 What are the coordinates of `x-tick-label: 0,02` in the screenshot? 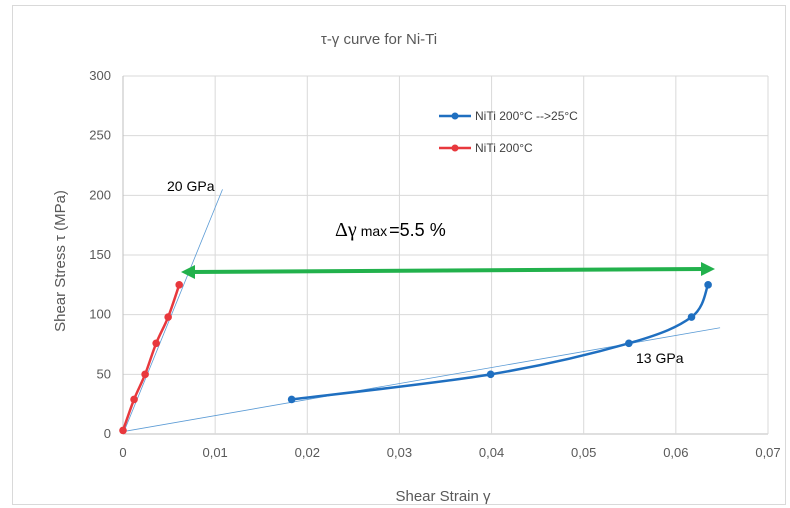 It's located at (307, 452).